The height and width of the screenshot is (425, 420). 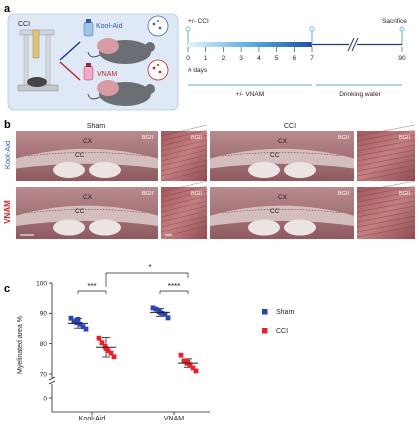 I want to click on drink-koolaid-label: Kool-Aid, so click(x=109, y=26).